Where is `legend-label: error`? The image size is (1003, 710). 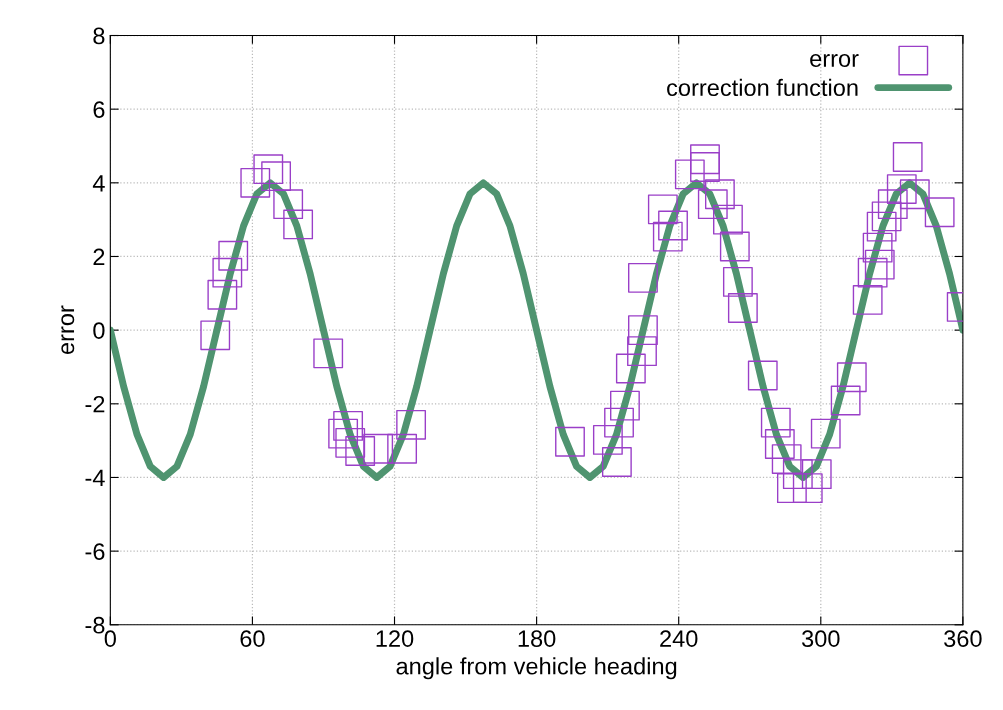 legend-label: error is located at coordinates (834, 61).